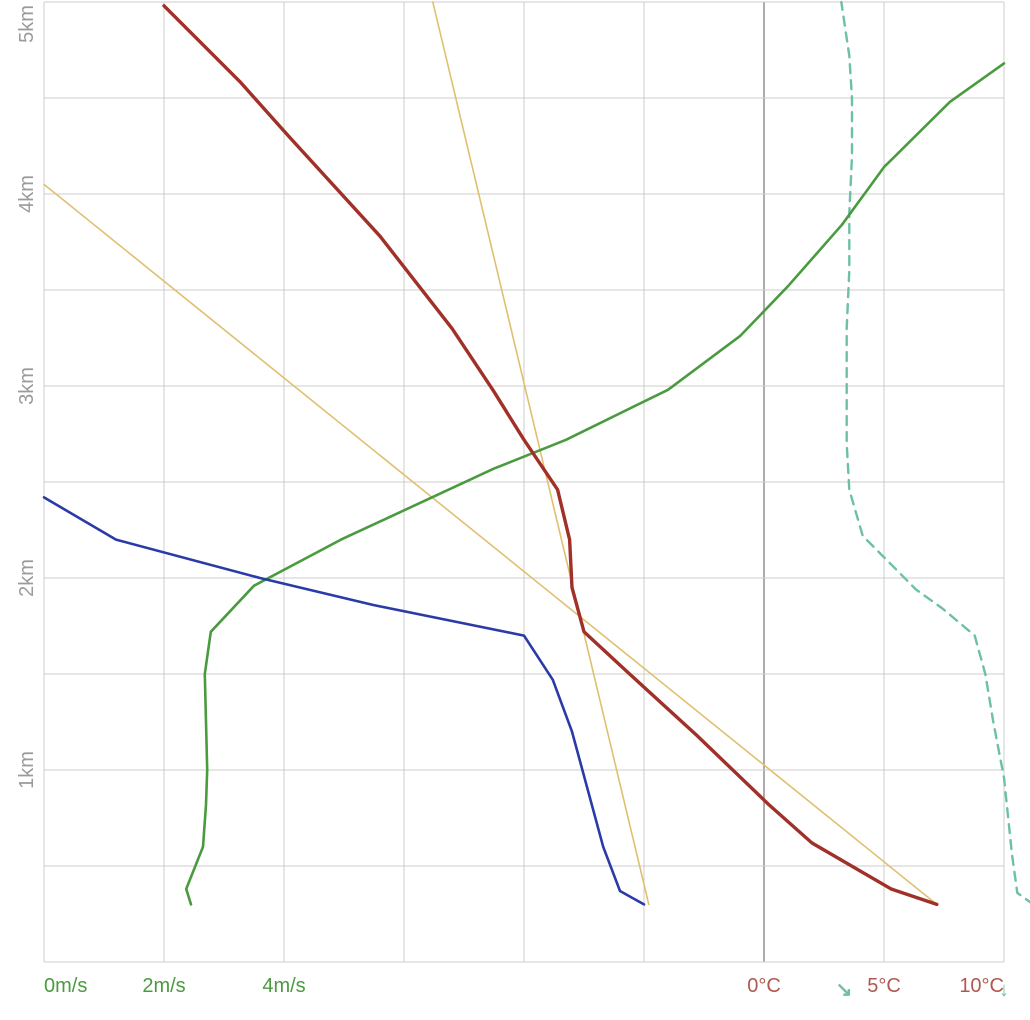 The width and height of the screenshot is (1030, 1020). What do you see at coordinates (844, 990) in the screenshot?
I see `arrow-down-right-icon: ↘` at bounding box center [844, 990].